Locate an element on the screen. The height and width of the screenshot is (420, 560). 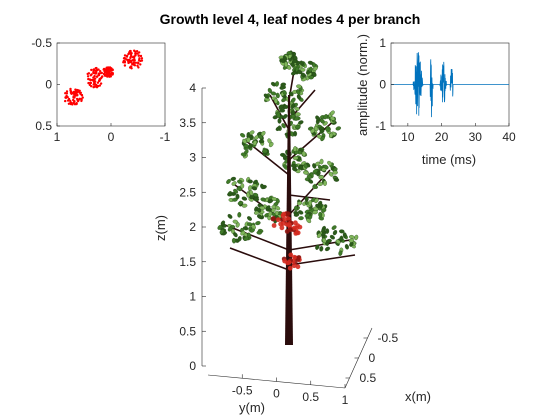
echo-signal-plot: 10 20 30 40 -1 0 1 time (ms) amplitude (norm.) is located at coordinates (435, 100).